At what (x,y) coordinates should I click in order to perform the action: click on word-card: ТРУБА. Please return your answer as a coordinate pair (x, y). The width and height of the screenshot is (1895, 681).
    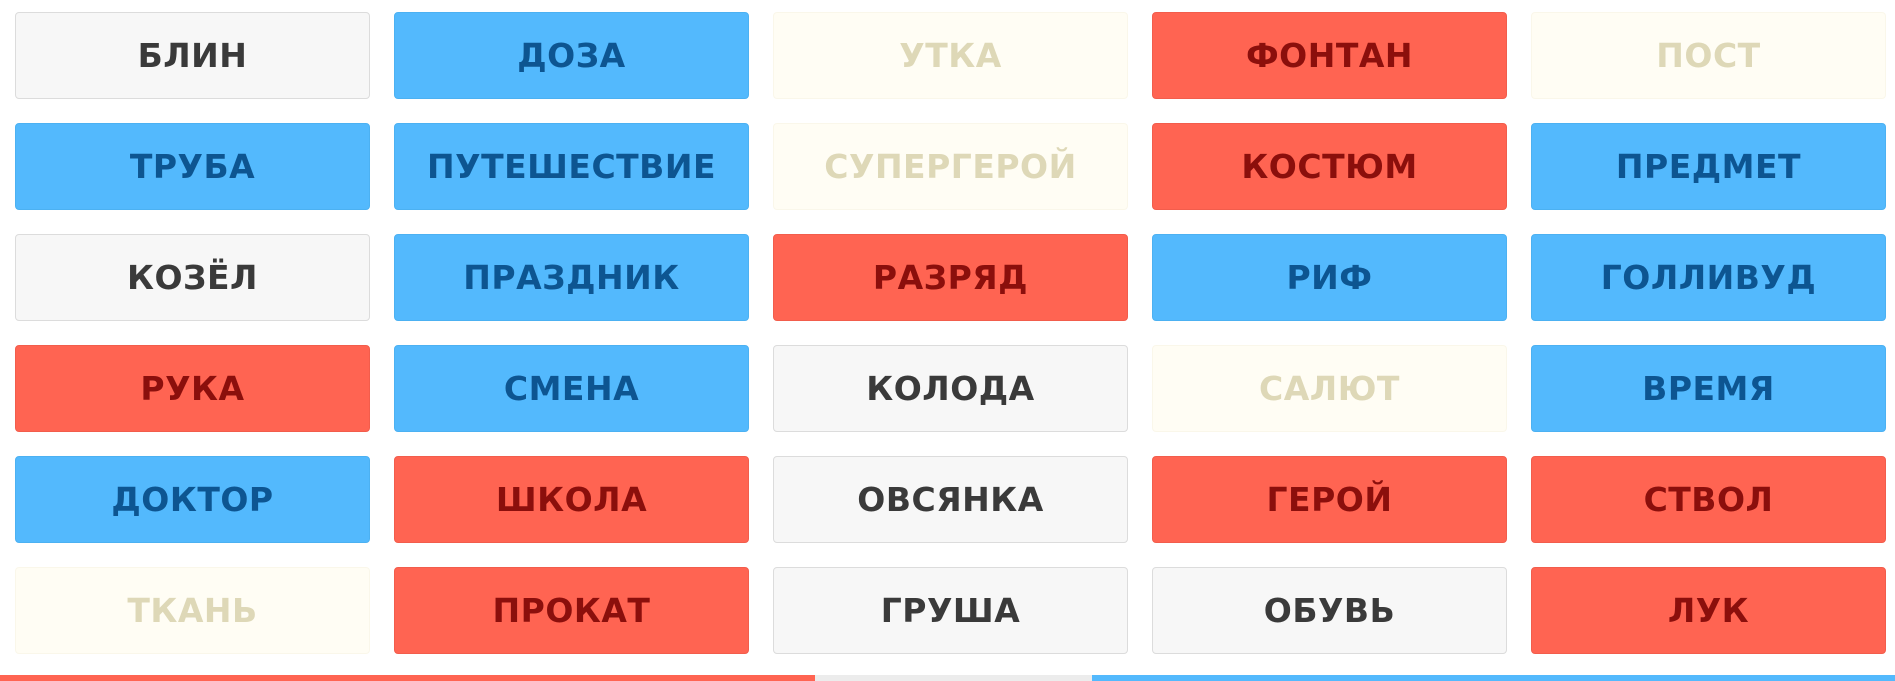
    Looking at the image, I should click on (192, 166).